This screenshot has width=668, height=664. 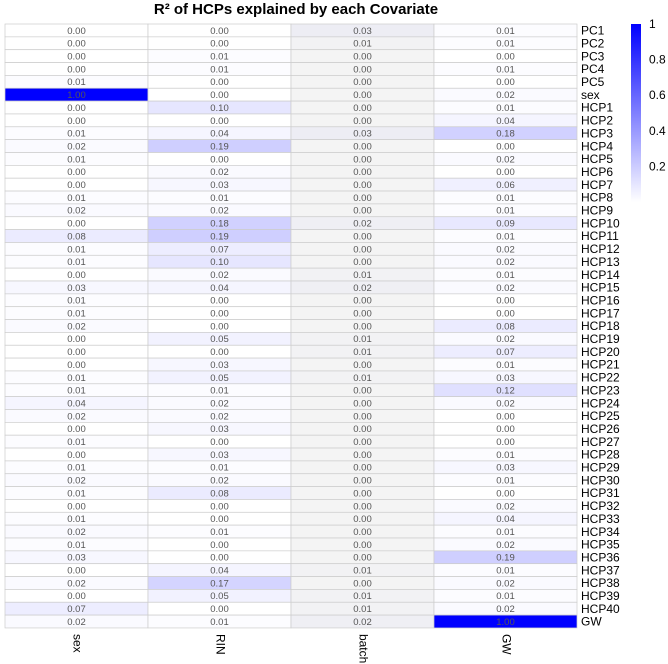 I want to click on row-label: PC1, so click(x=593, y=31).